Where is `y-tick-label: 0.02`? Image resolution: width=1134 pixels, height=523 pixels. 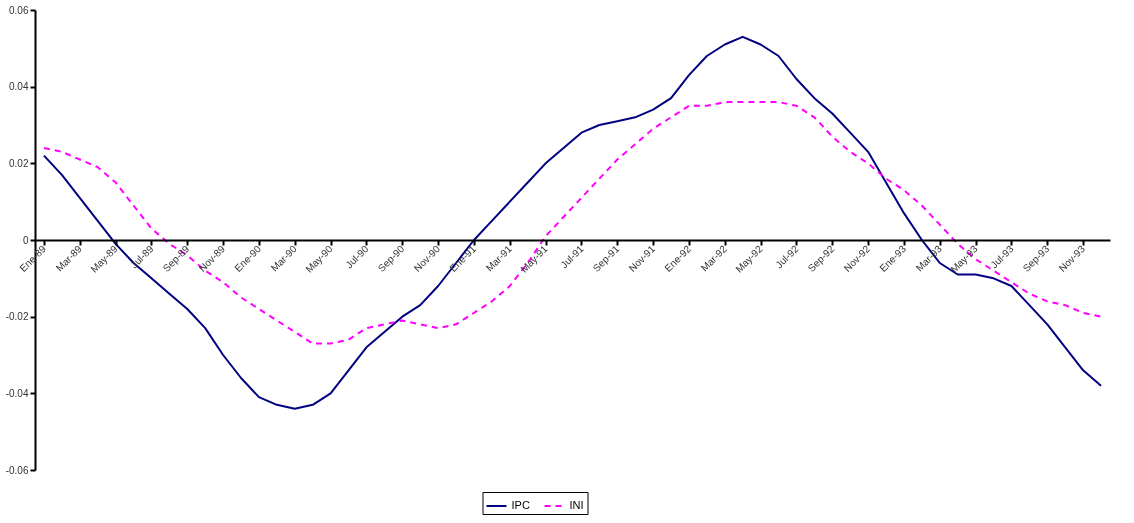 y-tick-label: 0.02 is located at coordinates (19, 163).